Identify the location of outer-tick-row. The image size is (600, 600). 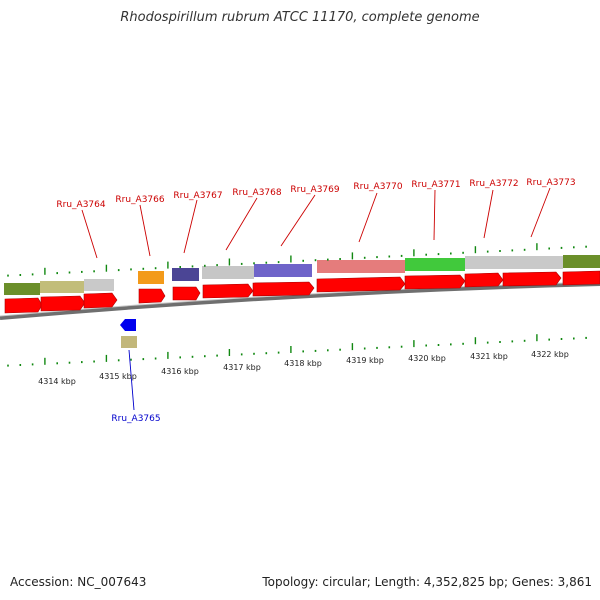
(297, 260).